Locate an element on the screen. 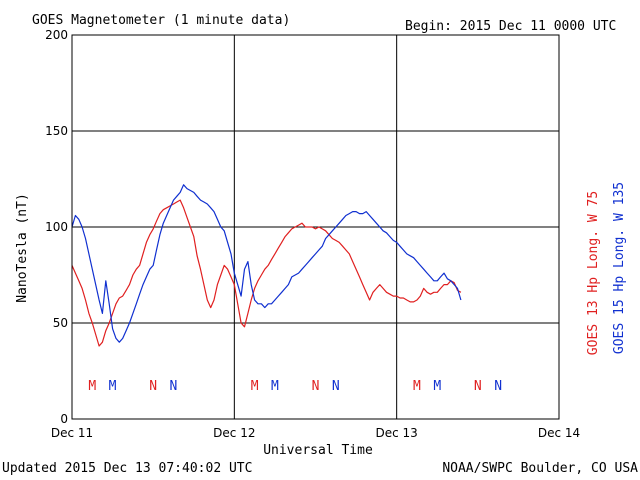  x-tick-label: Dec 14 is located at coordinates (559, 433).